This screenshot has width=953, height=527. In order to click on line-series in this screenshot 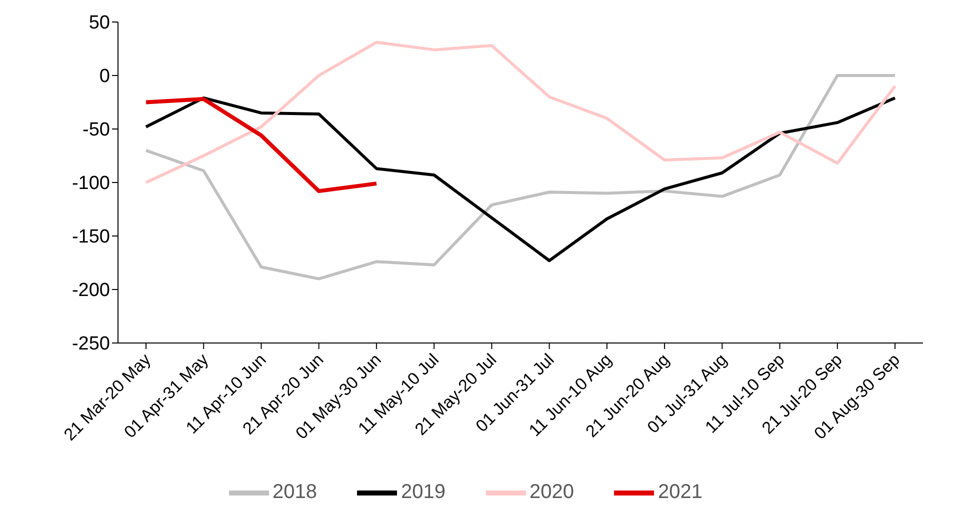, I will do `click(261, 145)`.